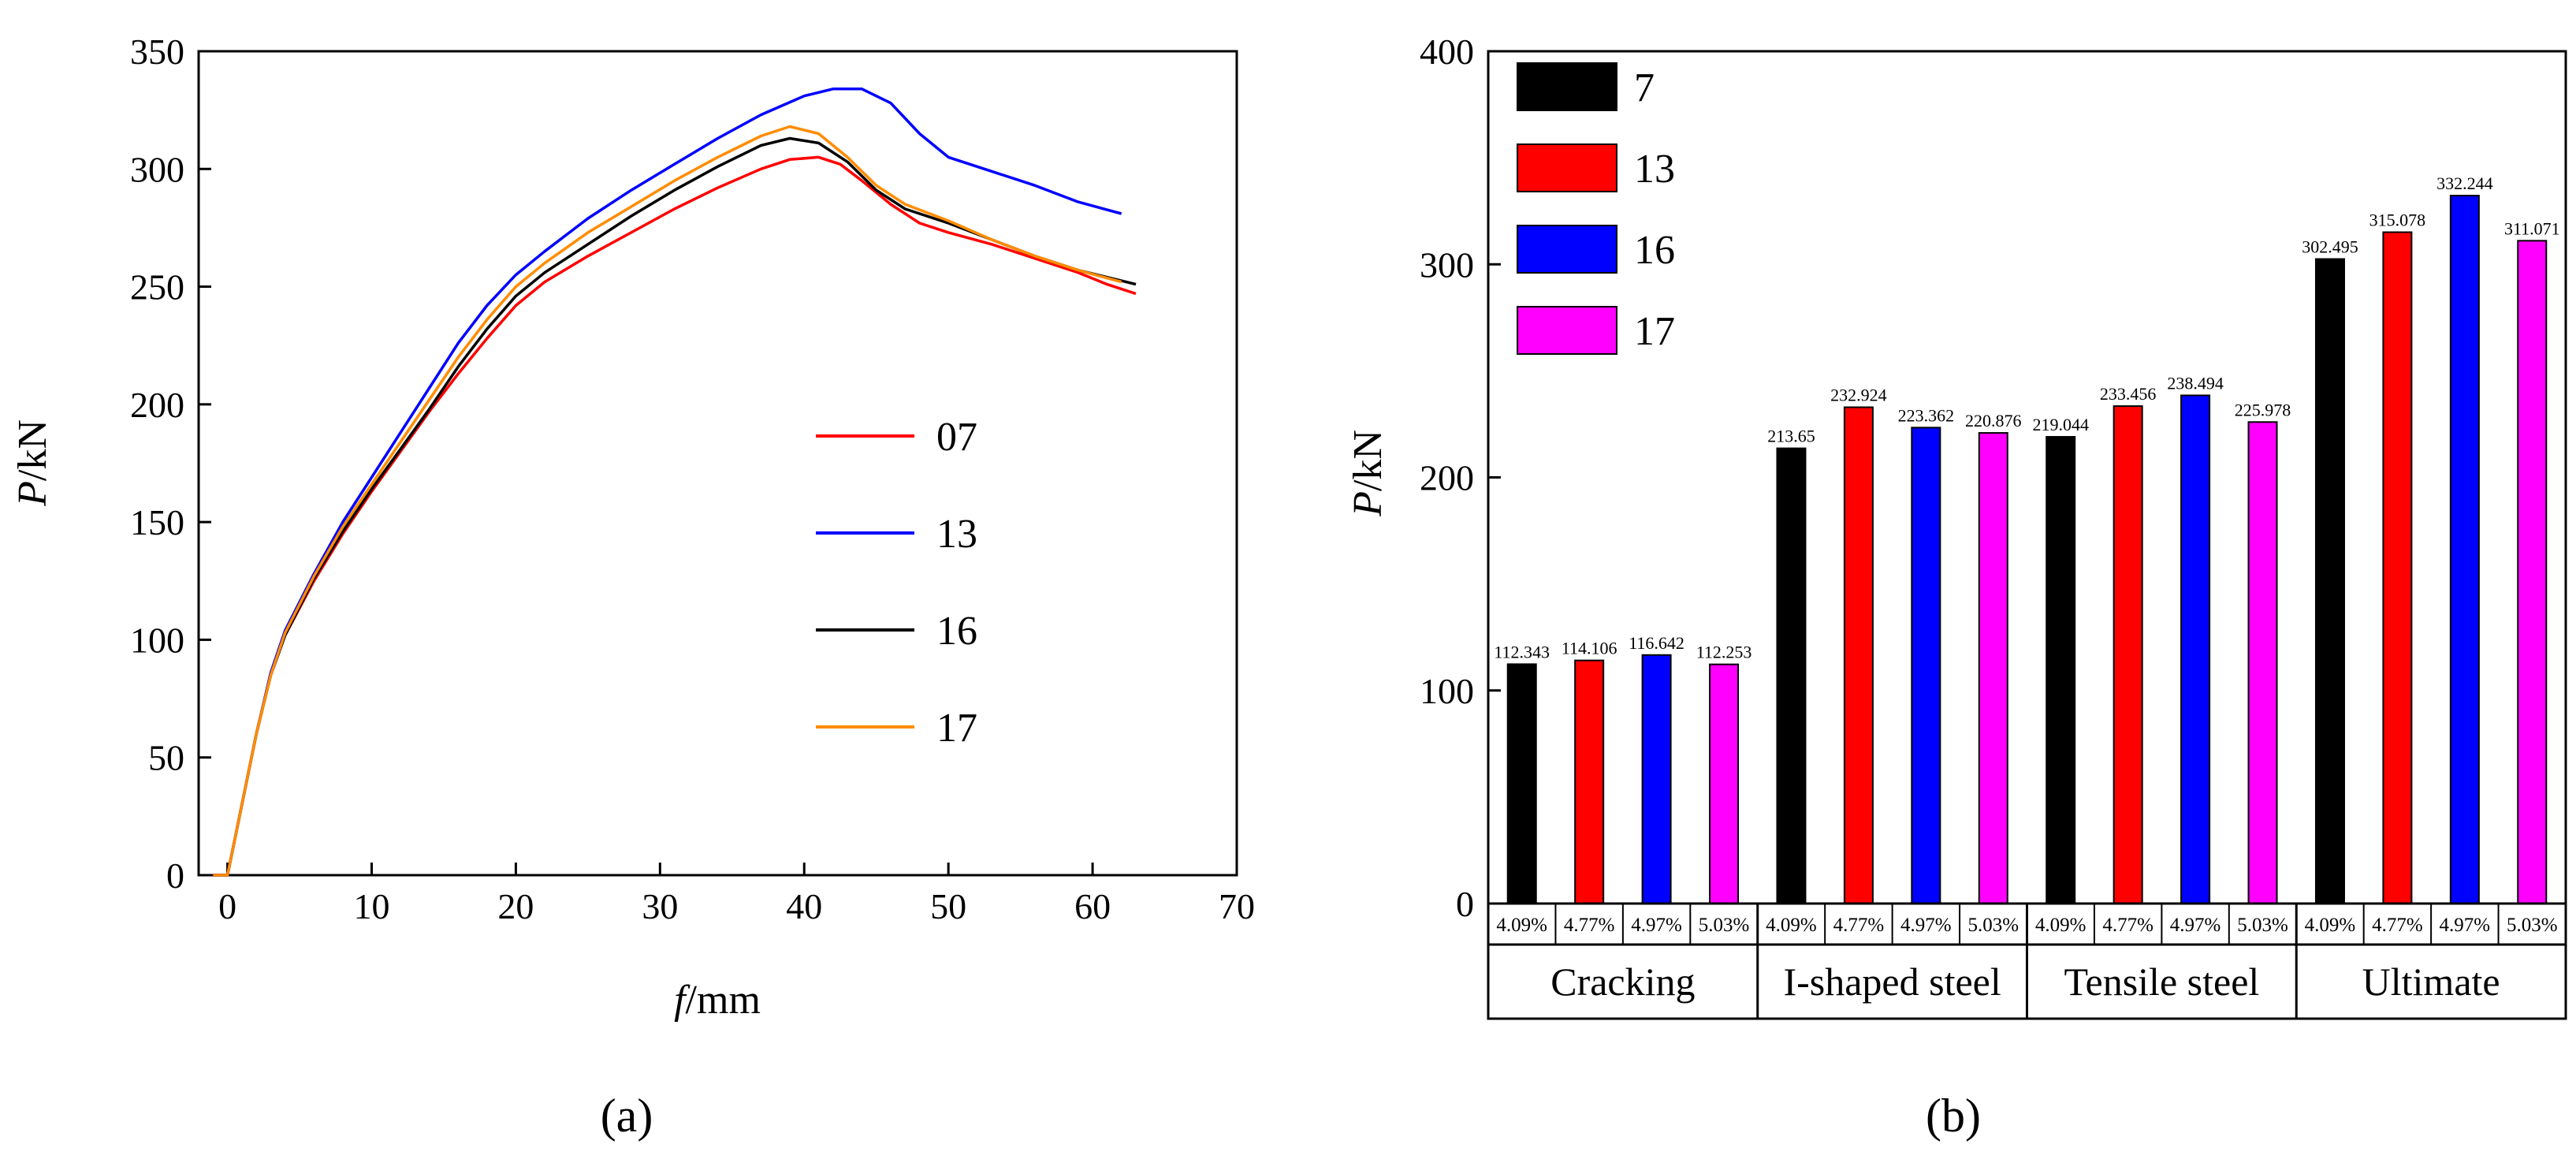 This screenshot has width=2576, height=1159. I want to click on bar-7-i-shaped-steel, so click(1791, 675).